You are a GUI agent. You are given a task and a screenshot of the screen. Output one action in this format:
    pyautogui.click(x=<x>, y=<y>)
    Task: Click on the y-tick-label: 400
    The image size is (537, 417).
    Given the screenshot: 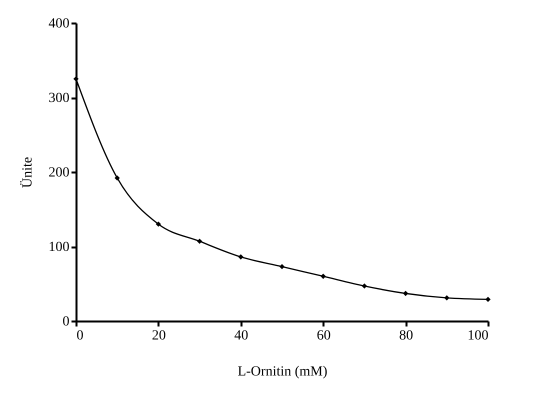 What is the action you would take?
    pyautogui.click(x=59, y=24)
    